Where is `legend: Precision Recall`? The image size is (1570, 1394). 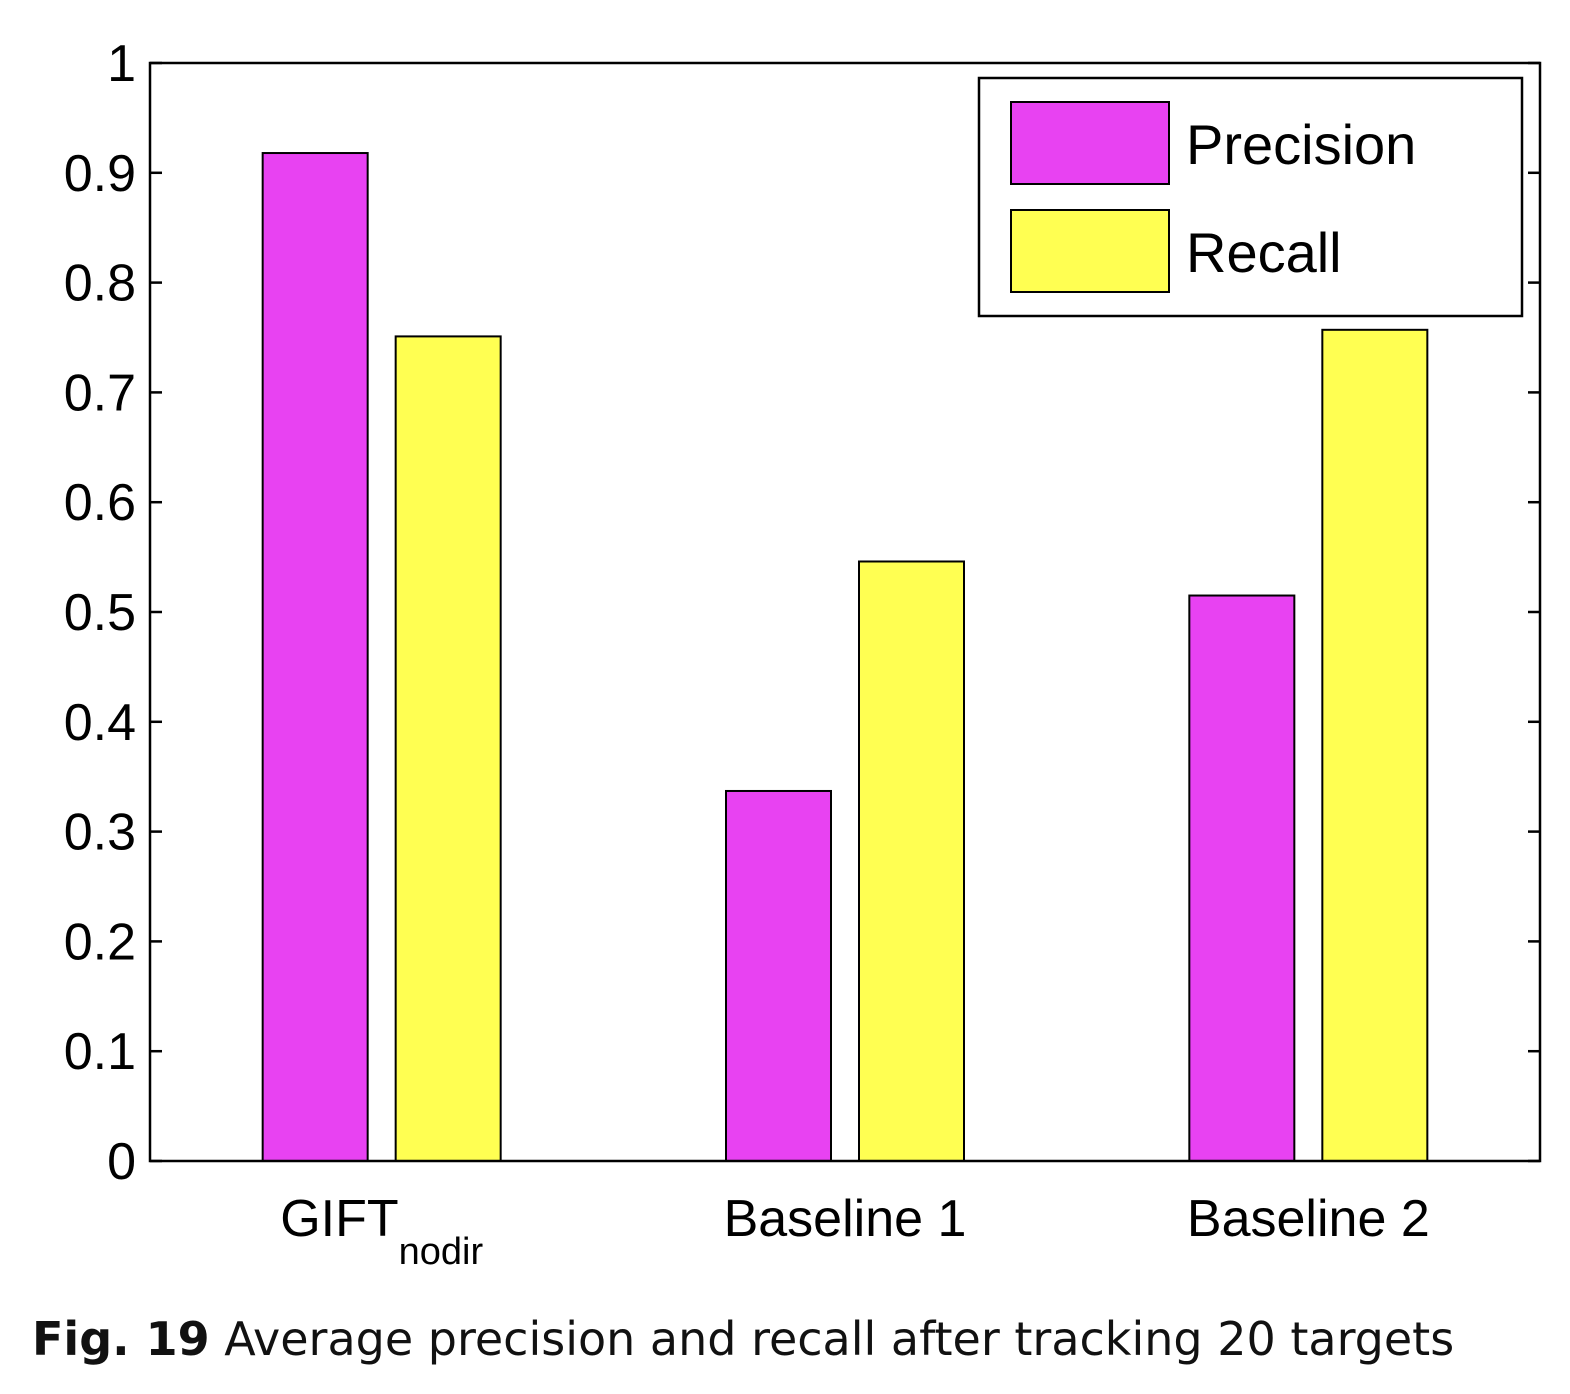
legend: Precision Recall is located at coordinates (1250, 197).